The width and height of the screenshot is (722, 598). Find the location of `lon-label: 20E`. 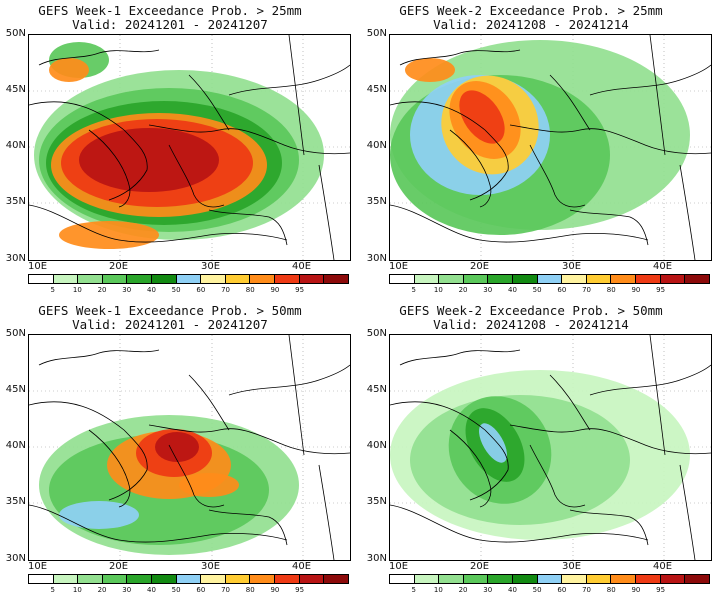

lon-label: 20E is located at coordinates (119, 266).